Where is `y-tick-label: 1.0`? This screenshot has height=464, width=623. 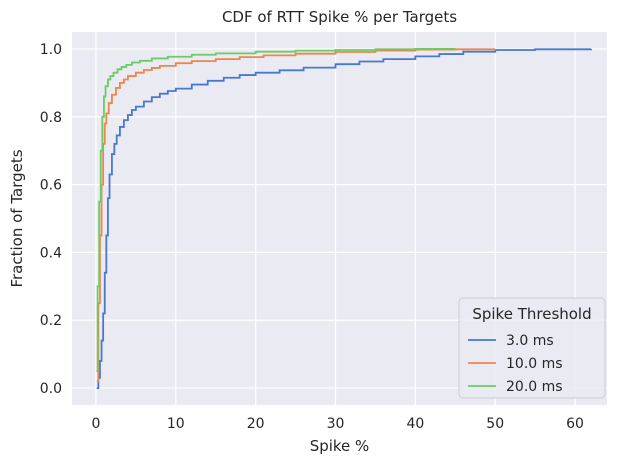 y-tick-label: 1.0 is located at coordinates (51, 50).